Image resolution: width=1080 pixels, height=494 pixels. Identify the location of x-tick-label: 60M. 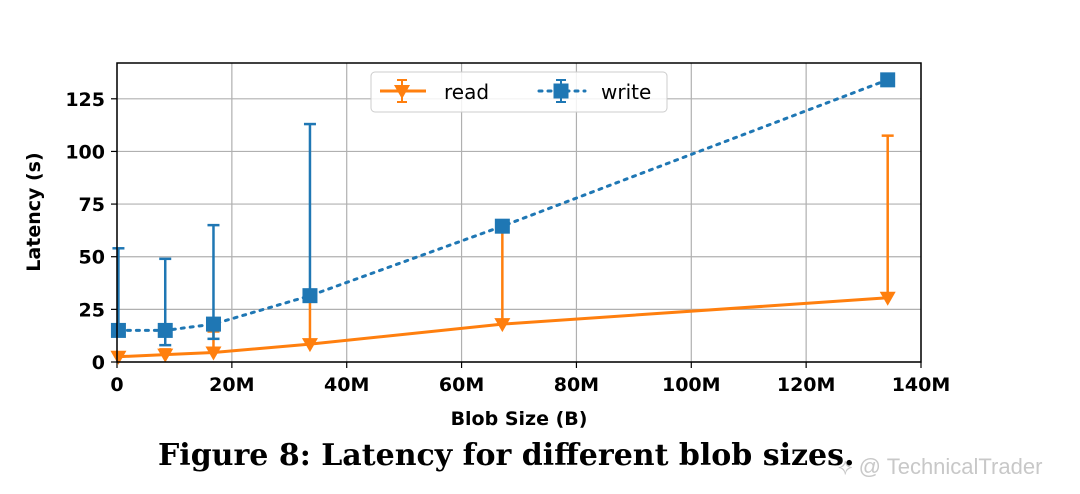
(461, 385).